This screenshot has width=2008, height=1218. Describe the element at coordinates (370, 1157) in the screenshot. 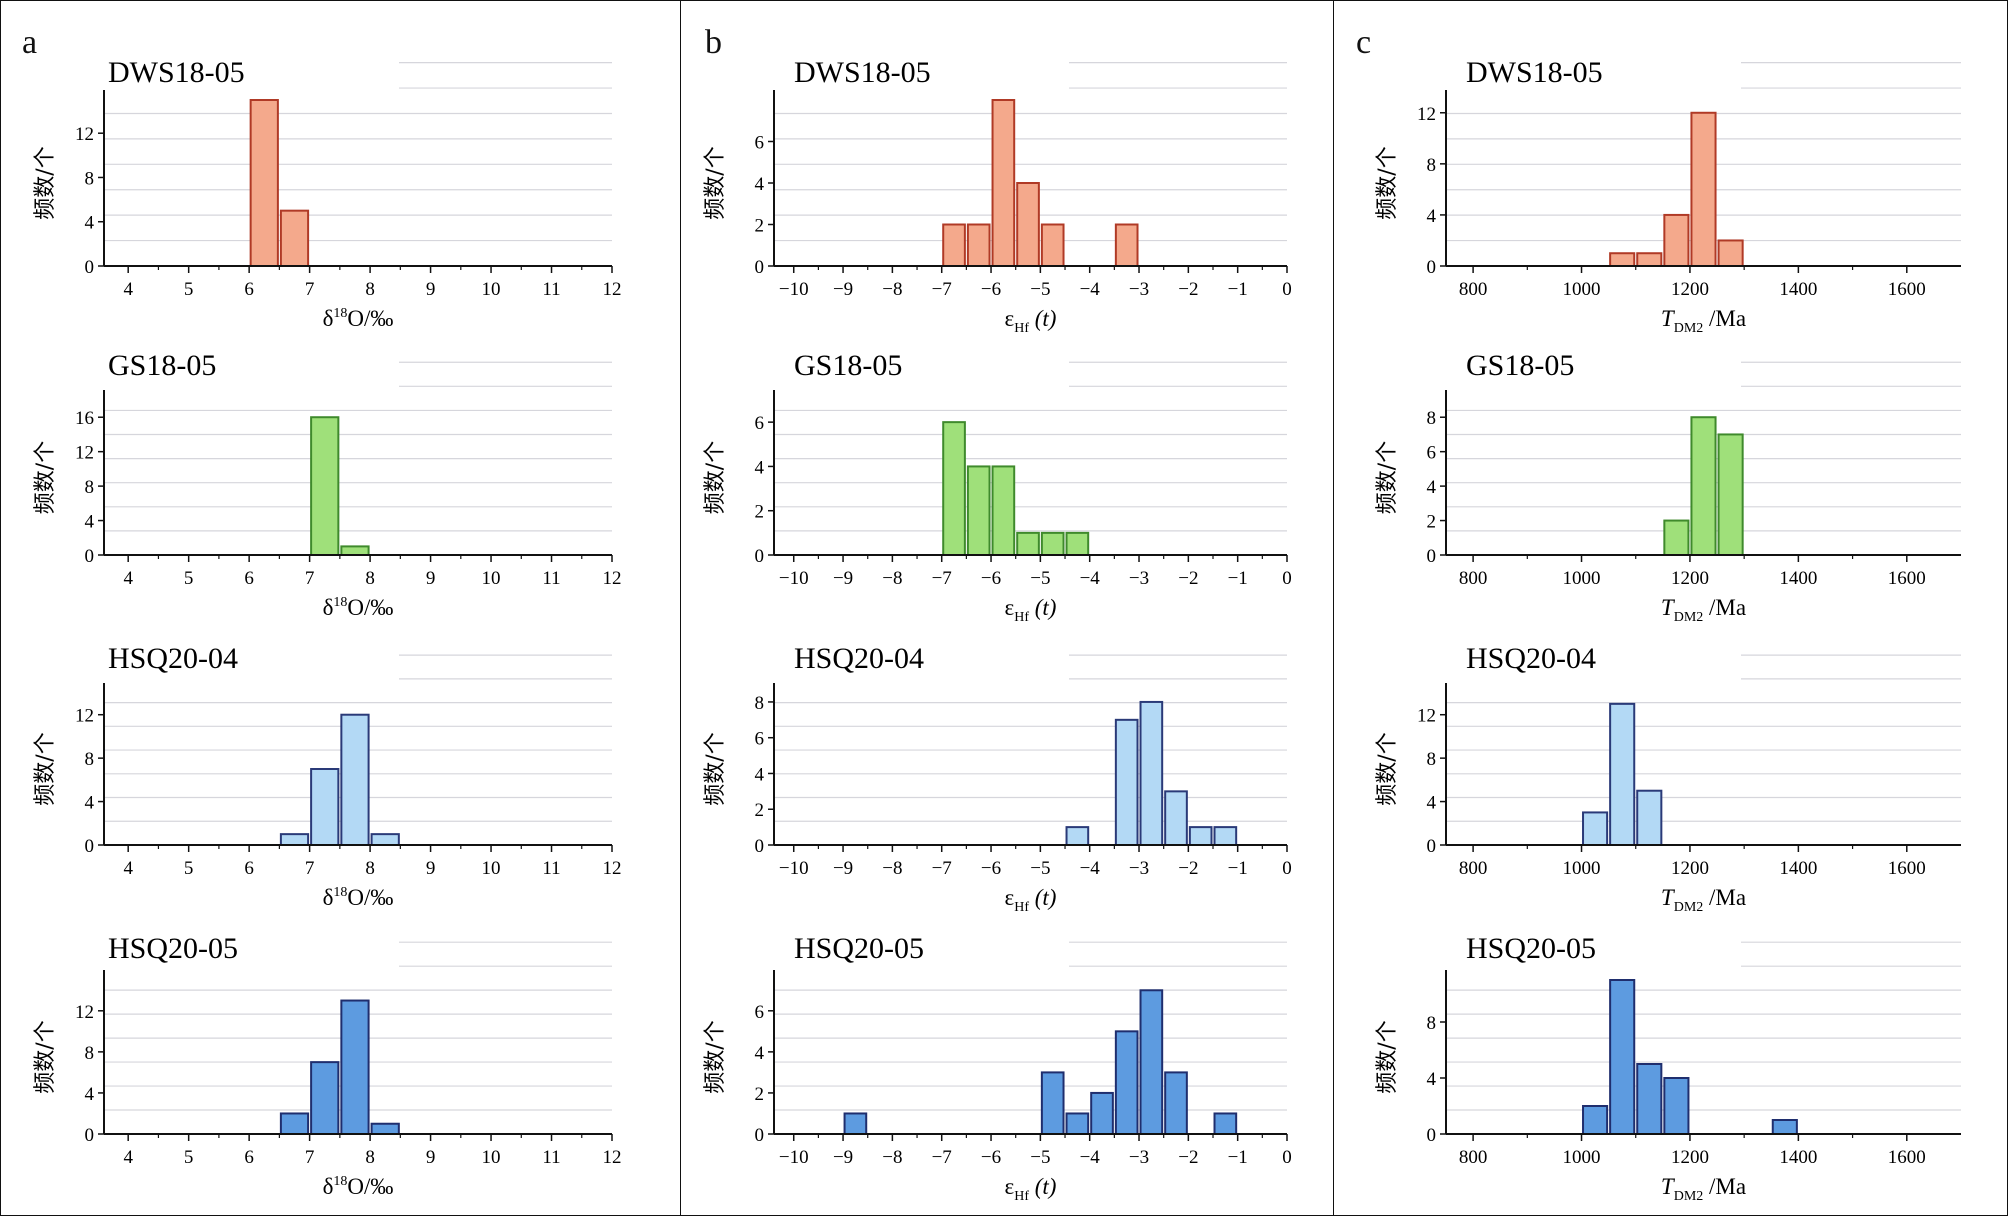

I see `x-tick-label: 8` at that location.